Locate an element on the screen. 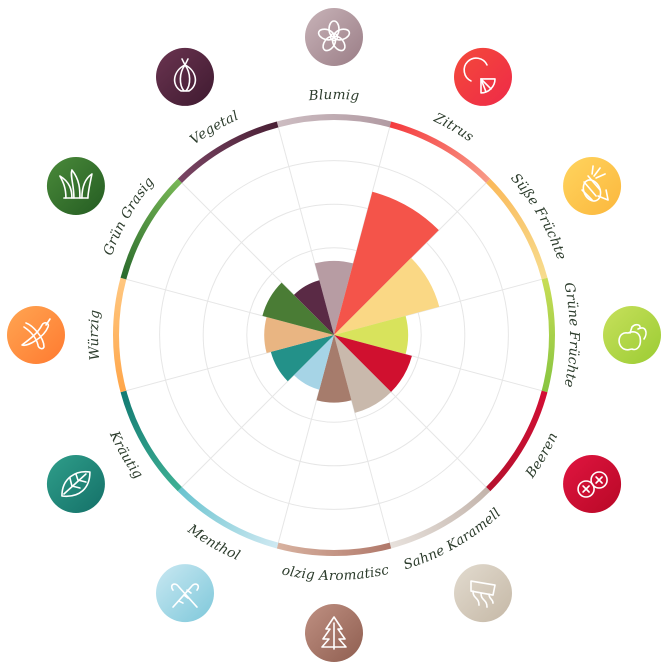 This screenshot has width=668, height=663. wedge-gruen-grasig is located at coordinates (298, 308).